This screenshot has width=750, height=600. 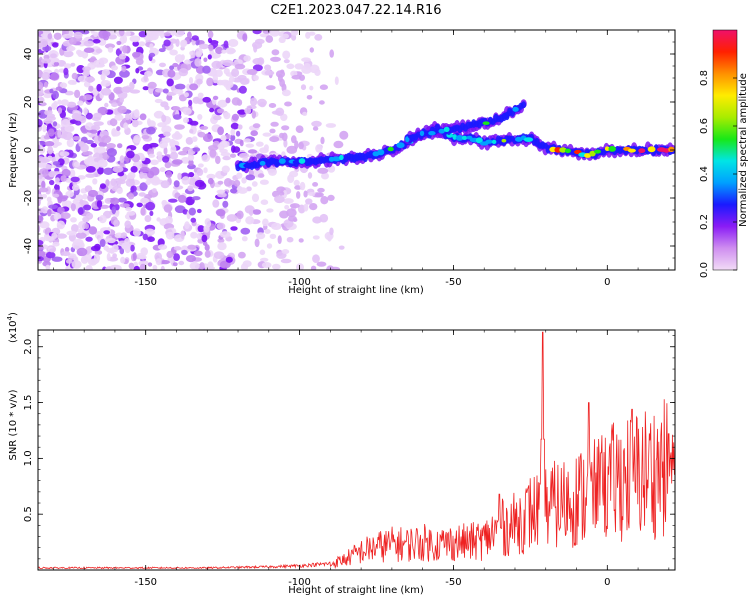 What do you see at coordinates (10, 317) in the screenshot?
I see `snr-multiplier-exp: 4` at bounding box center [10, 317].